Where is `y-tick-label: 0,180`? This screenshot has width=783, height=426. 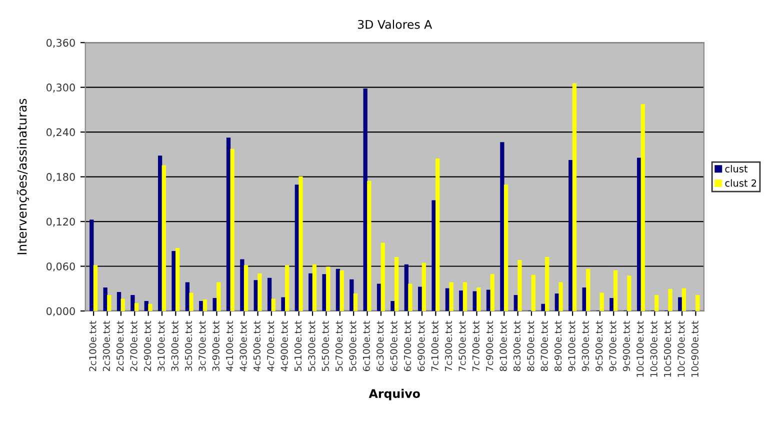
y-tick-label: 0,180 is located at coordinates (60, 177).